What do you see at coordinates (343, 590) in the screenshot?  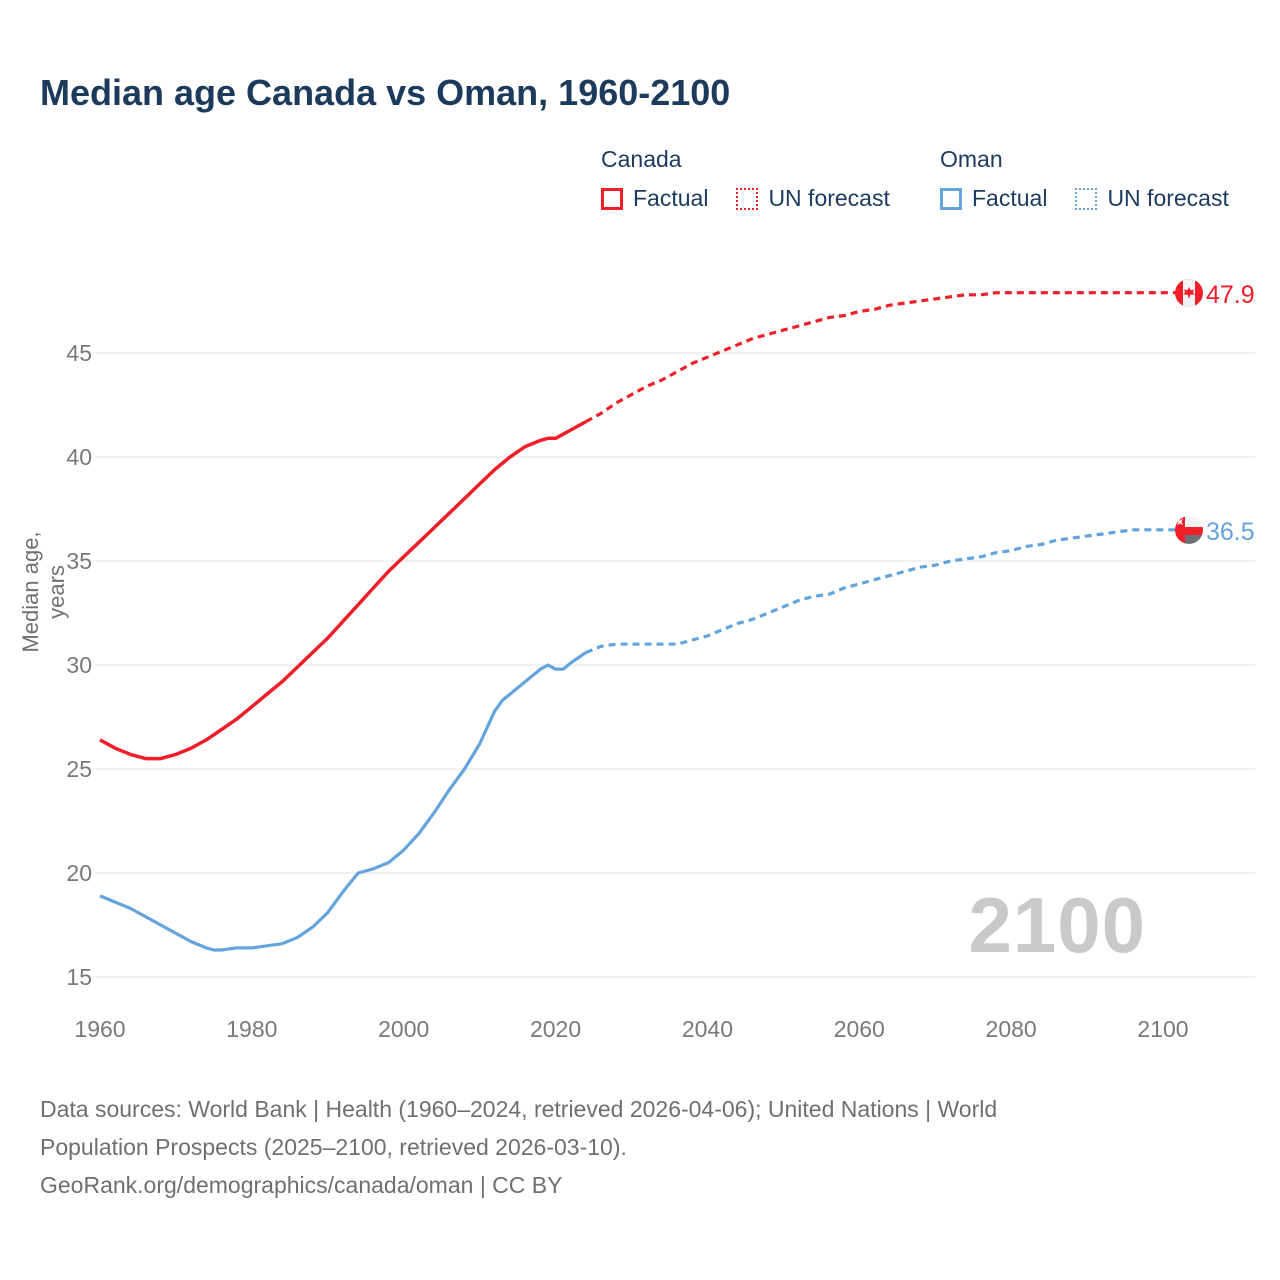 I see `series-canada-factual` at bounding box center [343, 590].